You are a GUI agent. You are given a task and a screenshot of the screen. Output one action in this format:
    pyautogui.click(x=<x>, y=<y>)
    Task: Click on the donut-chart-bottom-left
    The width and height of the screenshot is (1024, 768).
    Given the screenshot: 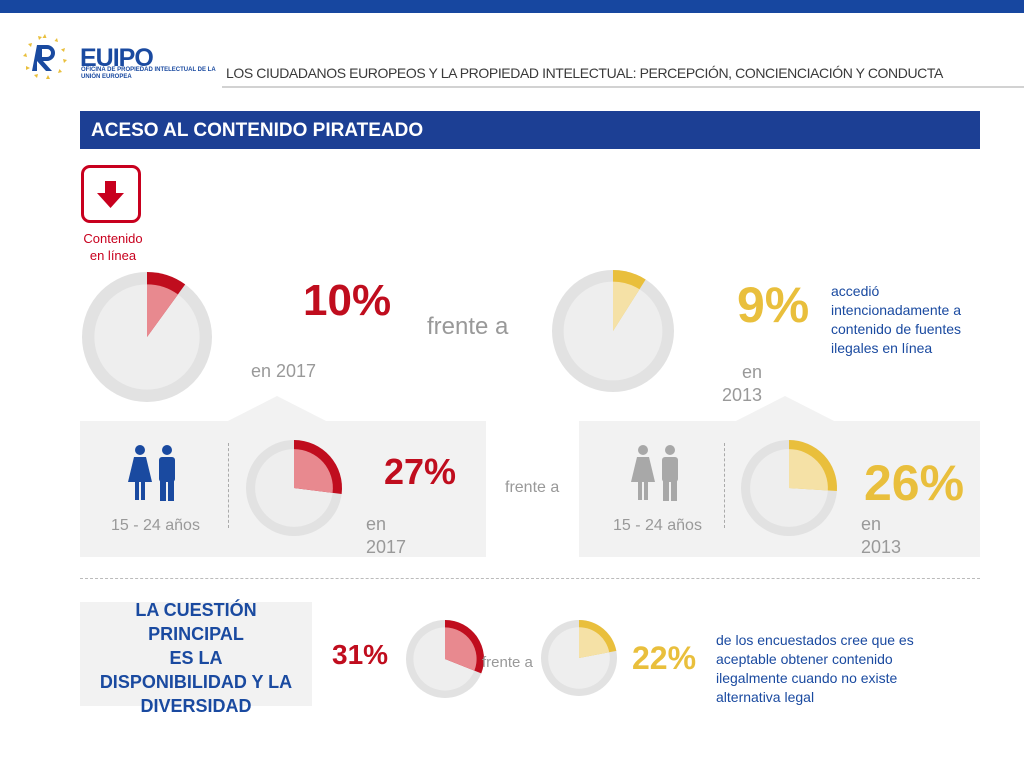 What is the action you would take?
    pyautogui.click(x=445, y=659)
    